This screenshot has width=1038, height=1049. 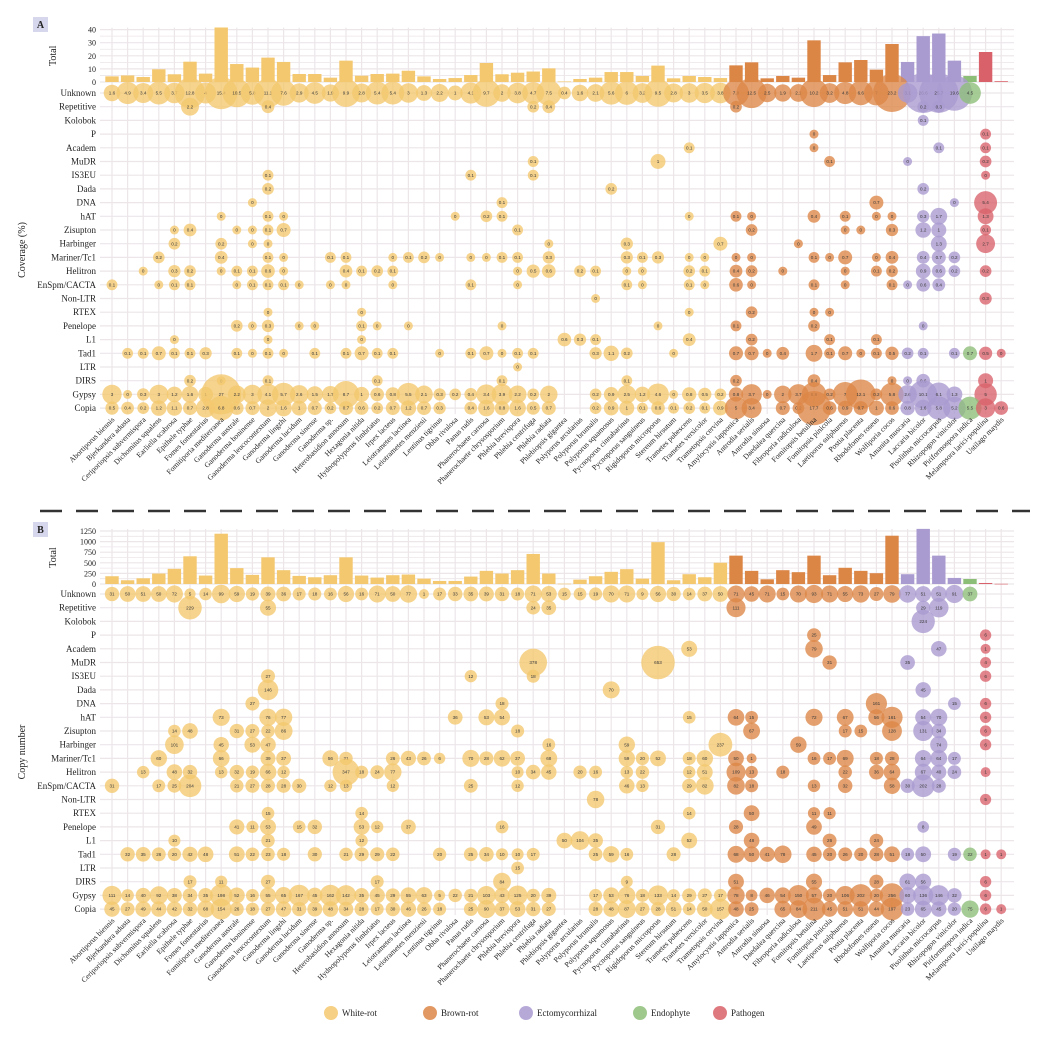 I want to click on bubble-value-label: 146, so click(x=268, y=690).